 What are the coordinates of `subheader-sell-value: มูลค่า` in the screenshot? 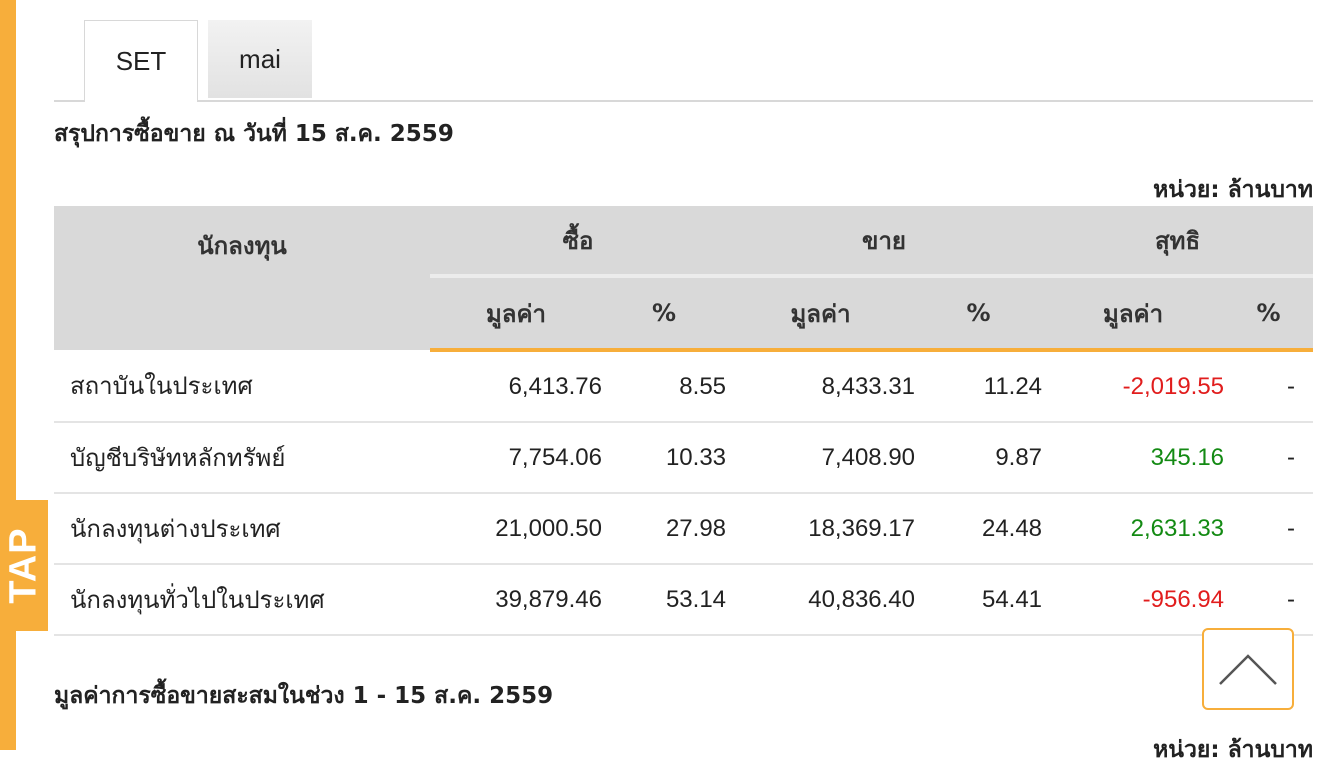 It's located at (821, 313).